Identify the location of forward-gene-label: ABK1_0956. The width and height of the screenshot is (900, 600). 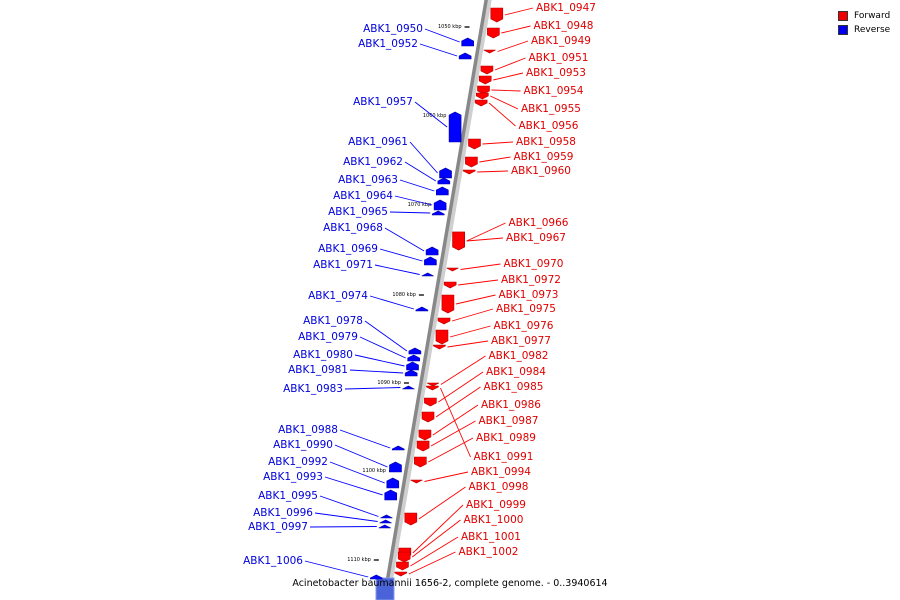
(549, 126).